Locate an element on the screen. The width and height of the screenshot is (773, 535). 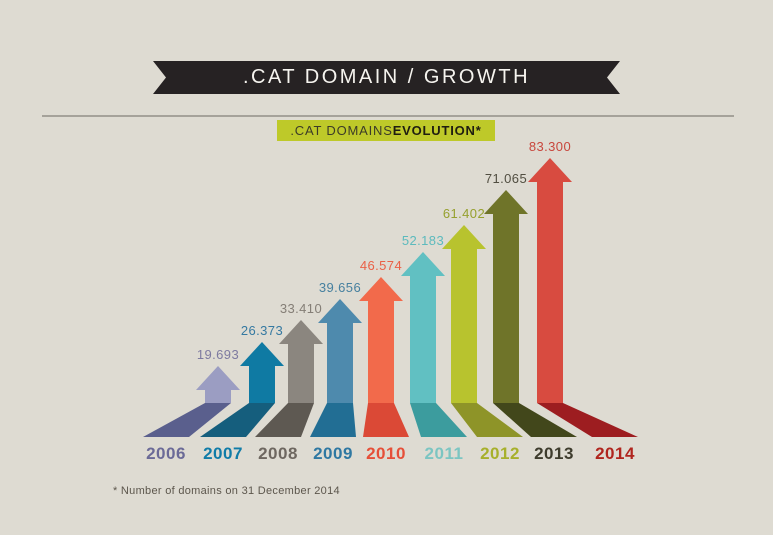
year-label: 2006 is located at coordinates (166, 453).